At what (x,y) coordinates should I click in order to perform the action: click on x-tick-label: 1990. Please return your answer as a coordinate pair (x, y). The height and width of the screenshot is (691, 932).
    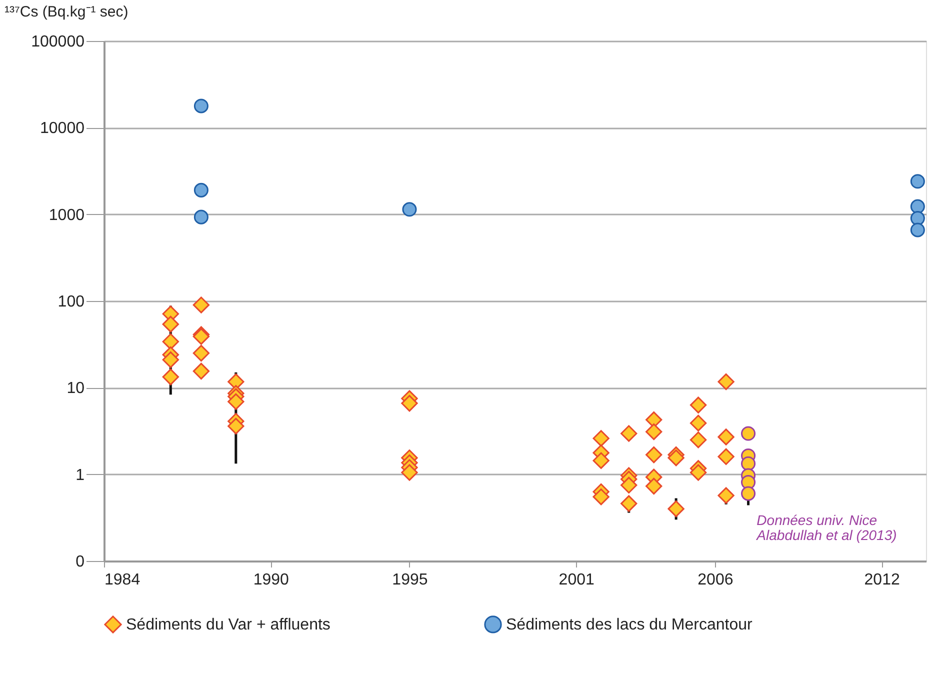
    Looking at the image, I should click on (271, 580).